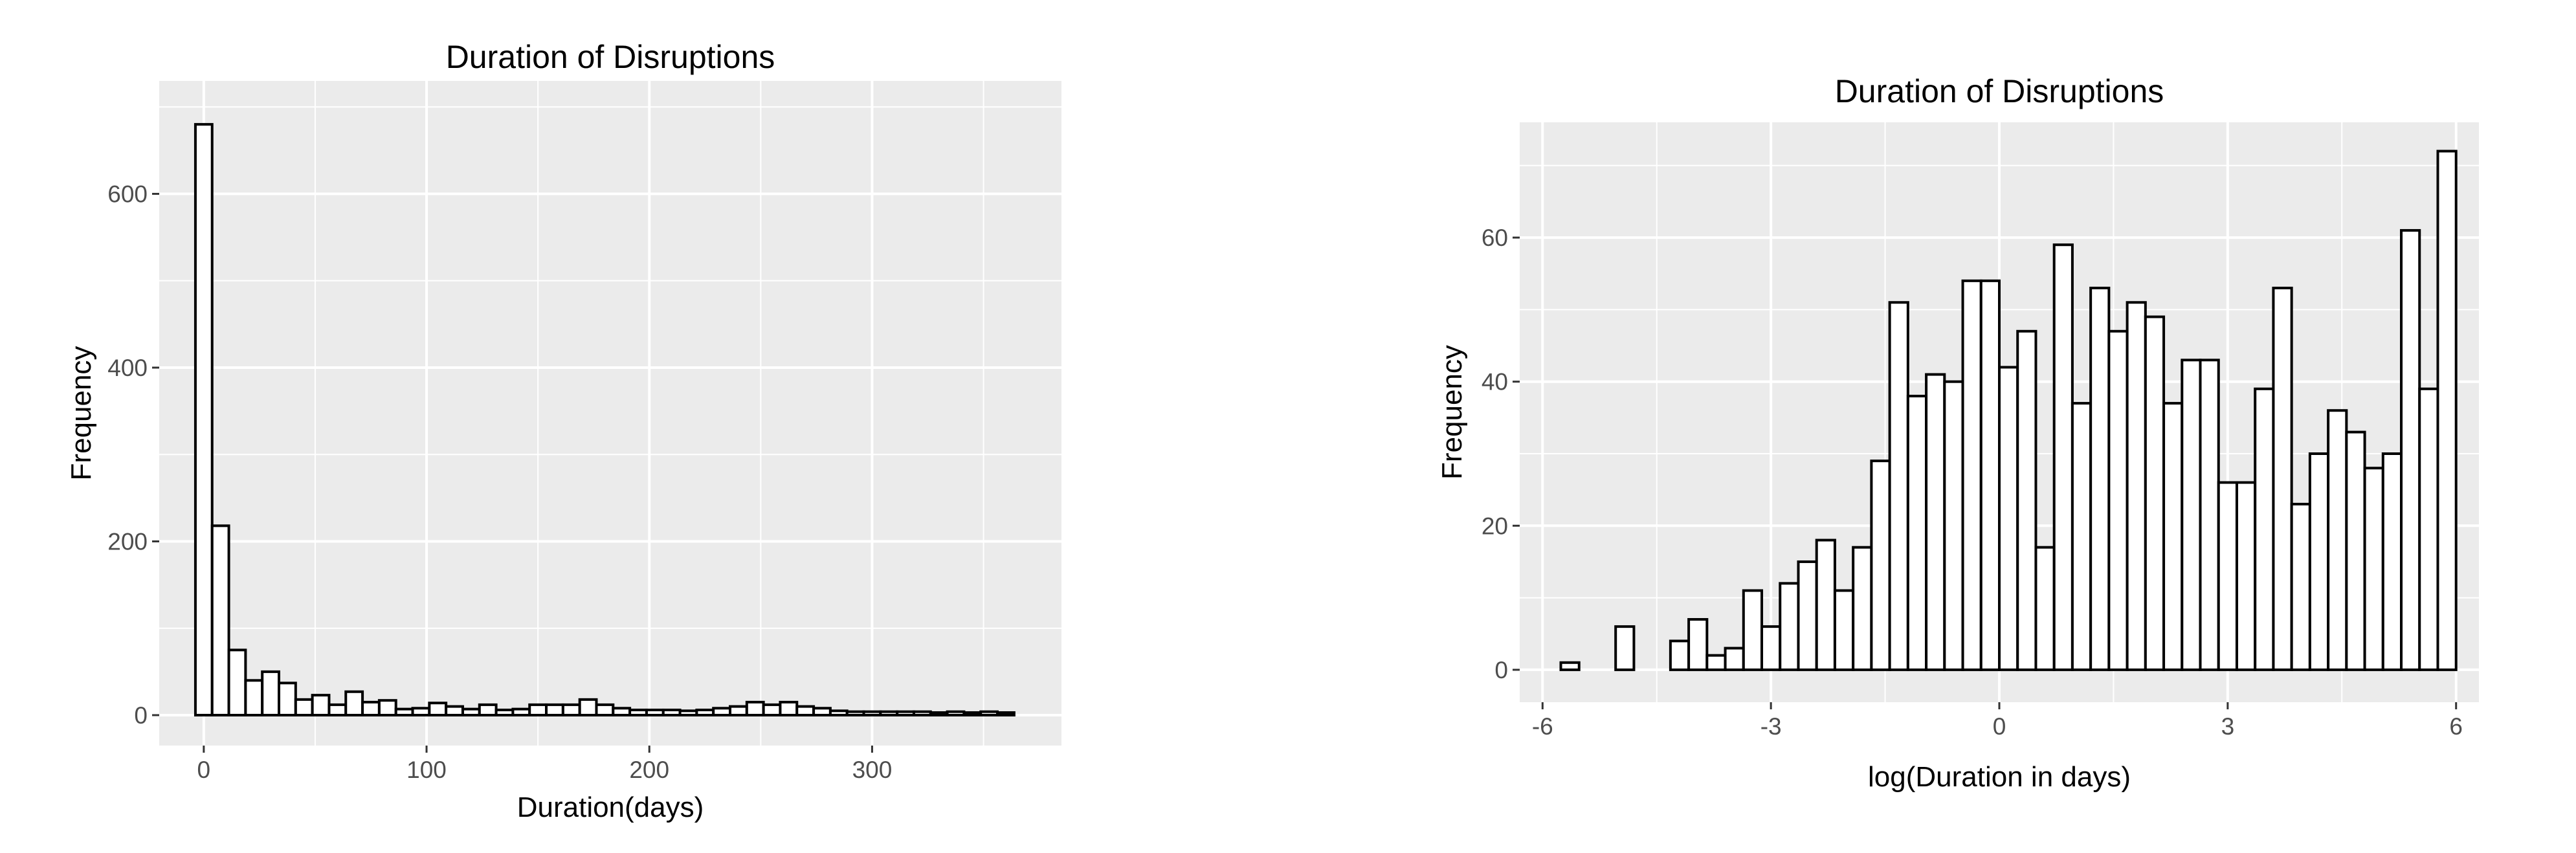  Describe the element at coordinates (1999, 726) in the screenshot. I see `x-tick-label: 0` at that location.